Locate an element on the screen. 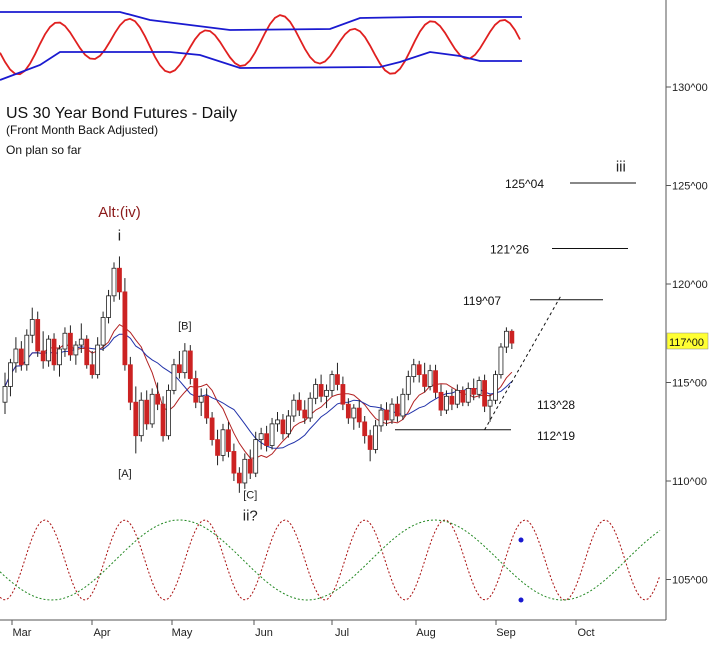 The image size is (718, 652). target-label: 125^04 is located at coordinates (524, 184).